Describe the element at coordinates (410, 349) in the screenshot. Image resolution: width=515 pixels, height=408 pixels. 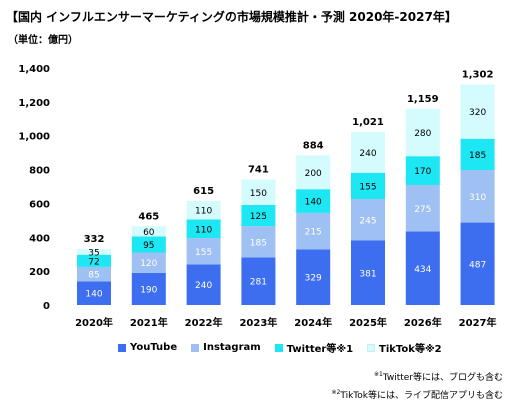
I see `legend-label-tiktok: TikTok等※2` at that location.